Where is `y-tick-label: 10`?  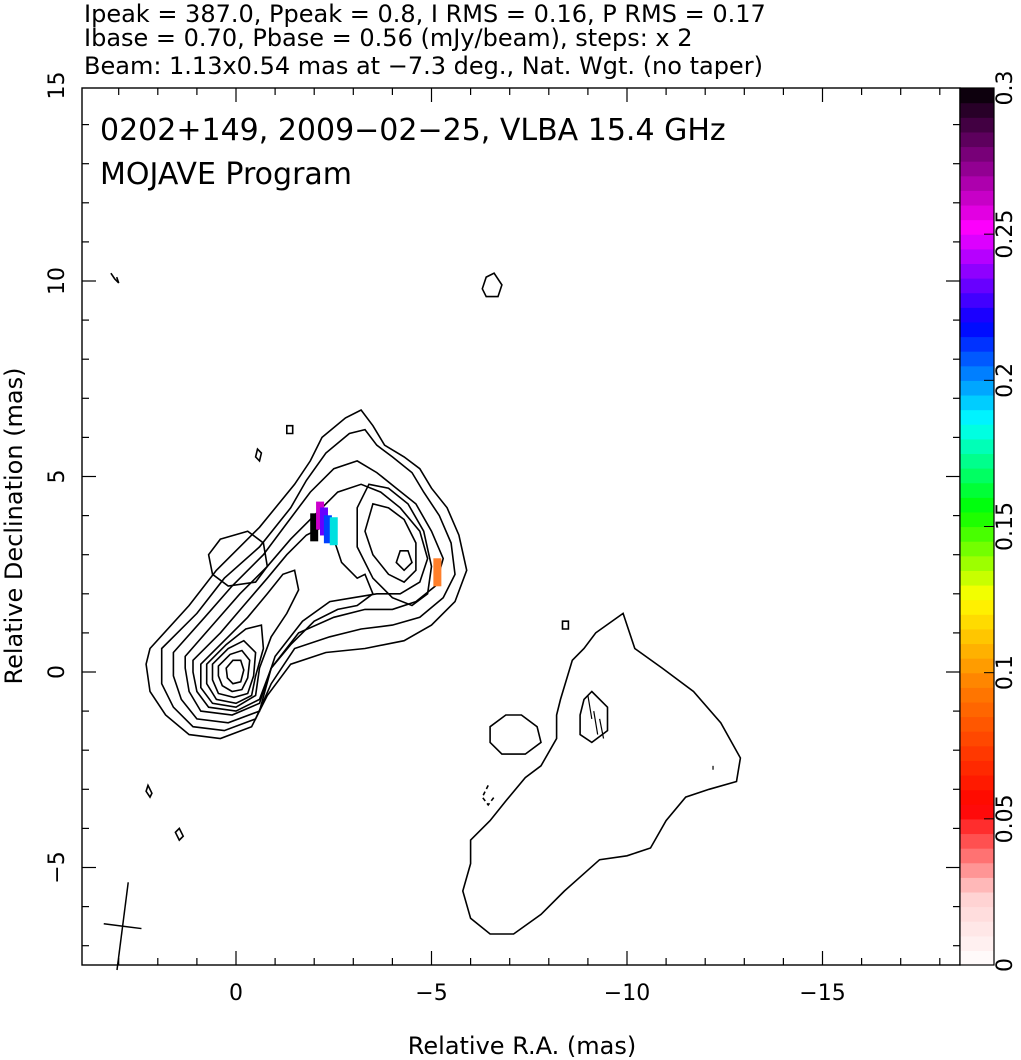
y-tick-label: 10 is located at coordinates (57, 281).